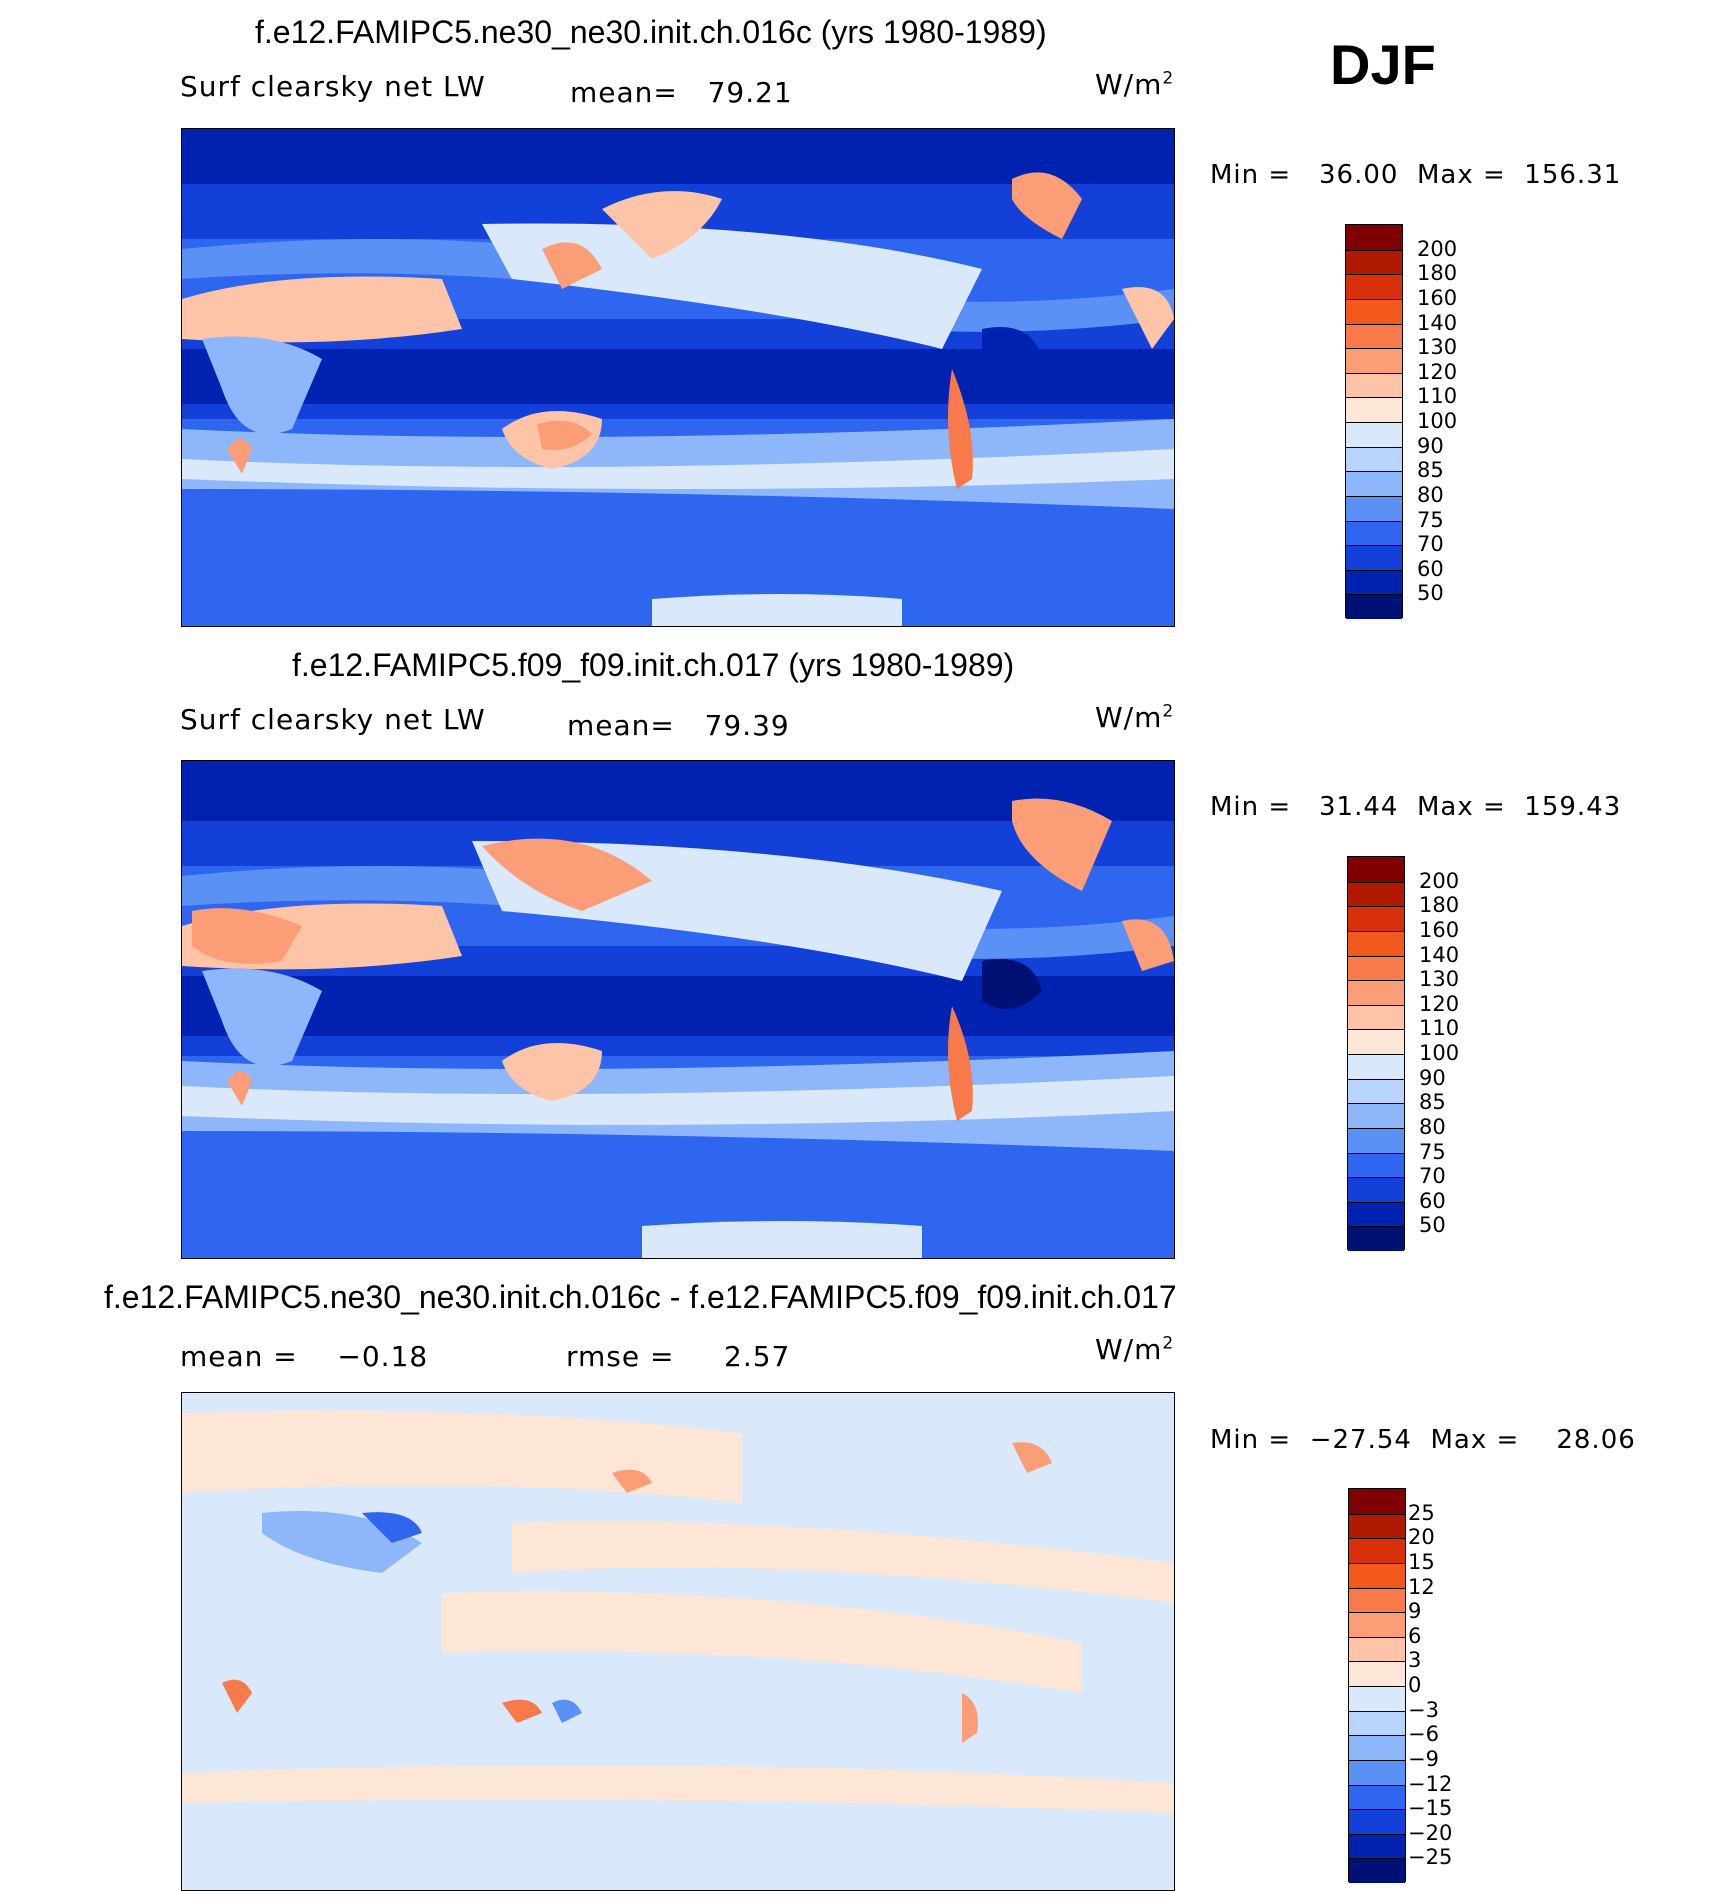 The image size is (1710, 1891). Describe the element at coordinates (1461, 175) in the screenshot. I see `panel-1-max-label: Max =` at that location.